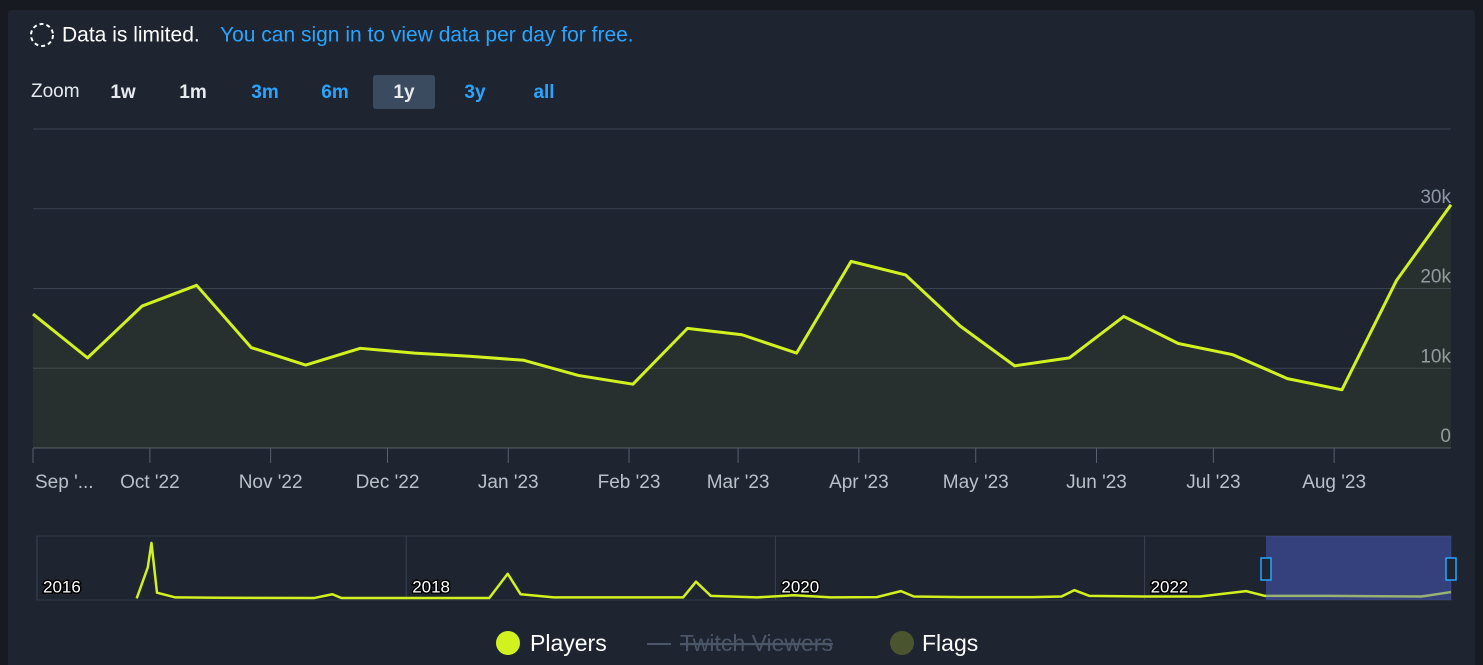  Describe the element at coordinates (568, 643) in the screenshot. I see `legend-label: Players` at that location.